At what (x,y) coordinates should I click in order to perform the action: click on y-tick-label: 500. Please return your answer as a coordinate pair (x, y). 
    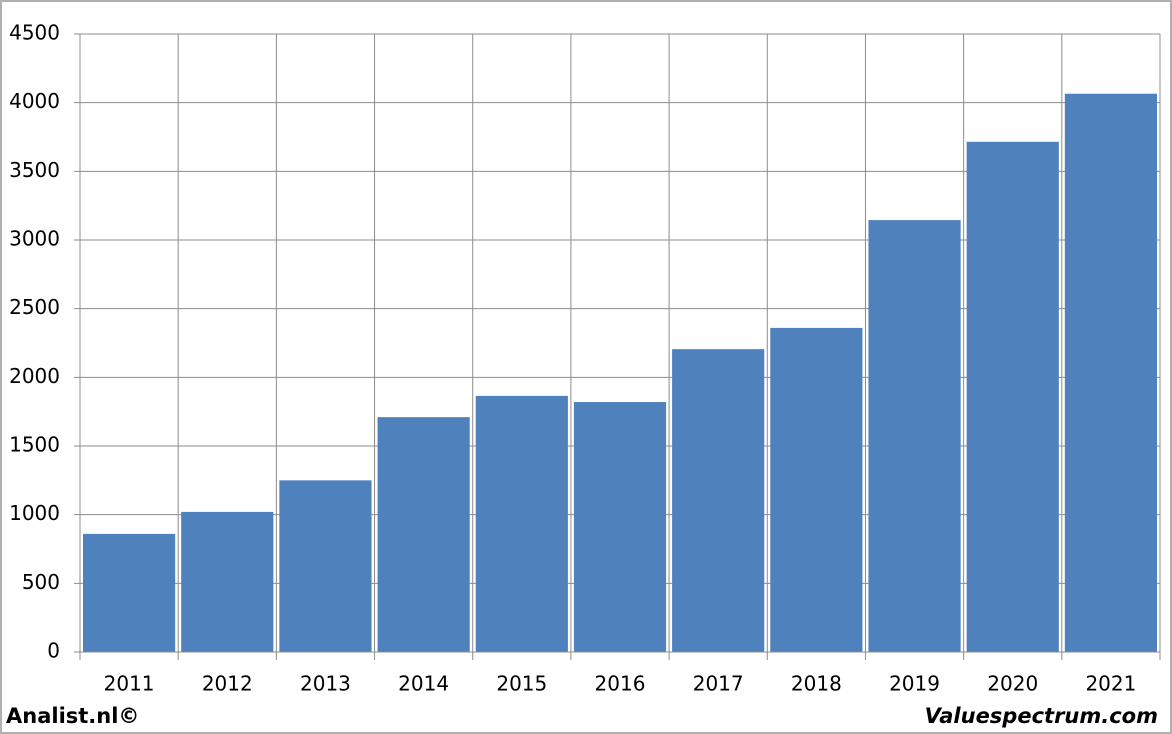
    Looking at the image, I should click on (41, 582).